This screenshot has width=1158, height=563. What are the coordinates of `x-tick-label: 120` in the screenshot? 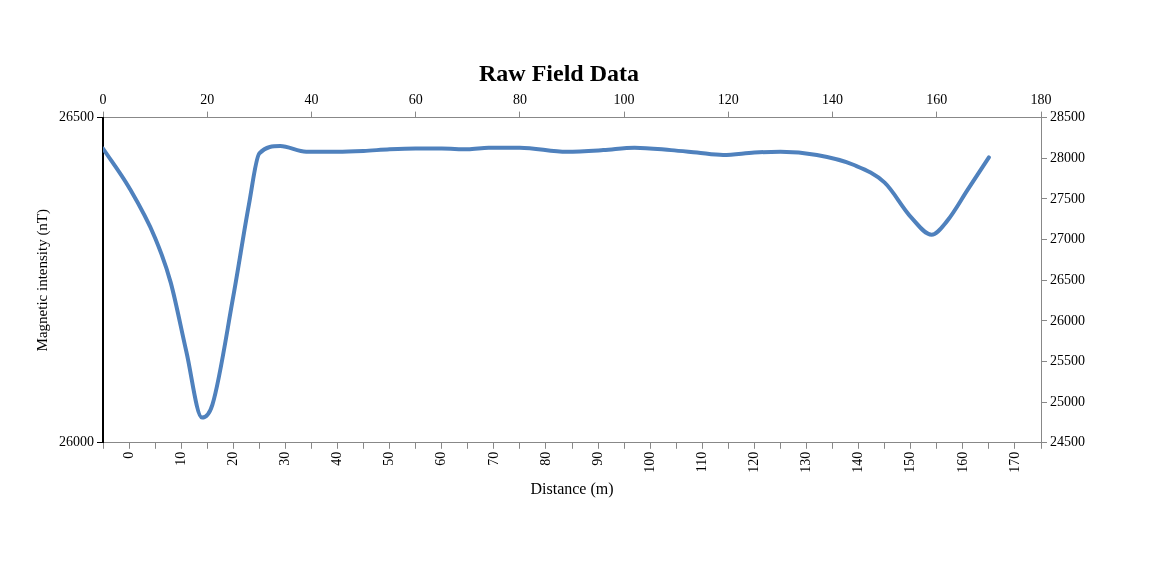 It's located at (728, 99).